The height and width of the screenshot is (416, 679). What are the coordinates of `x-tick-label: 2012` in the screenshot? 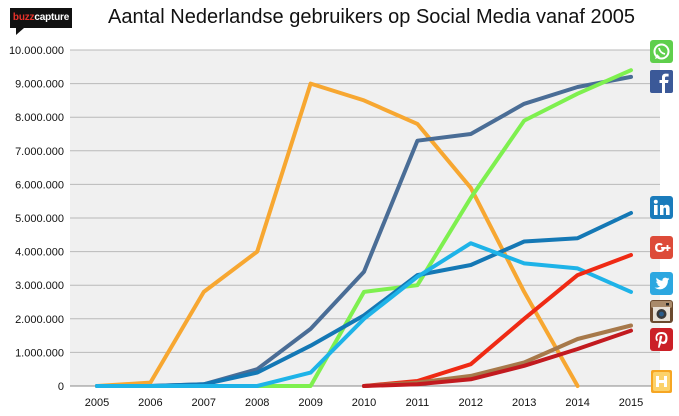 It's located at (471, 403).